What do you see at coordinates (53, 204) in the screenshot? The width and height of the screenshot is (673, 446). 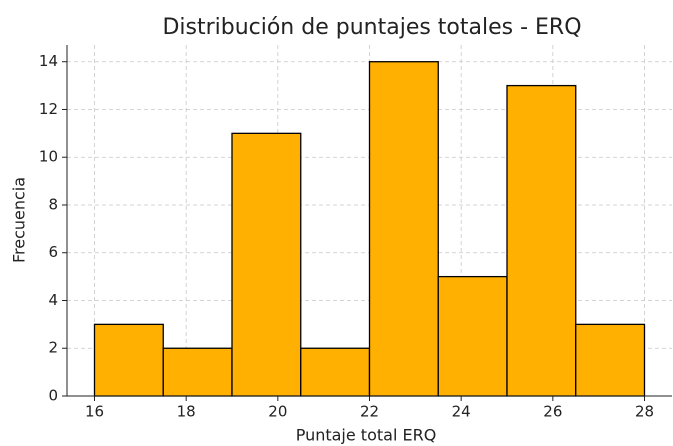 I see `y-tick-label: 8` at bounding box center [53, 204].